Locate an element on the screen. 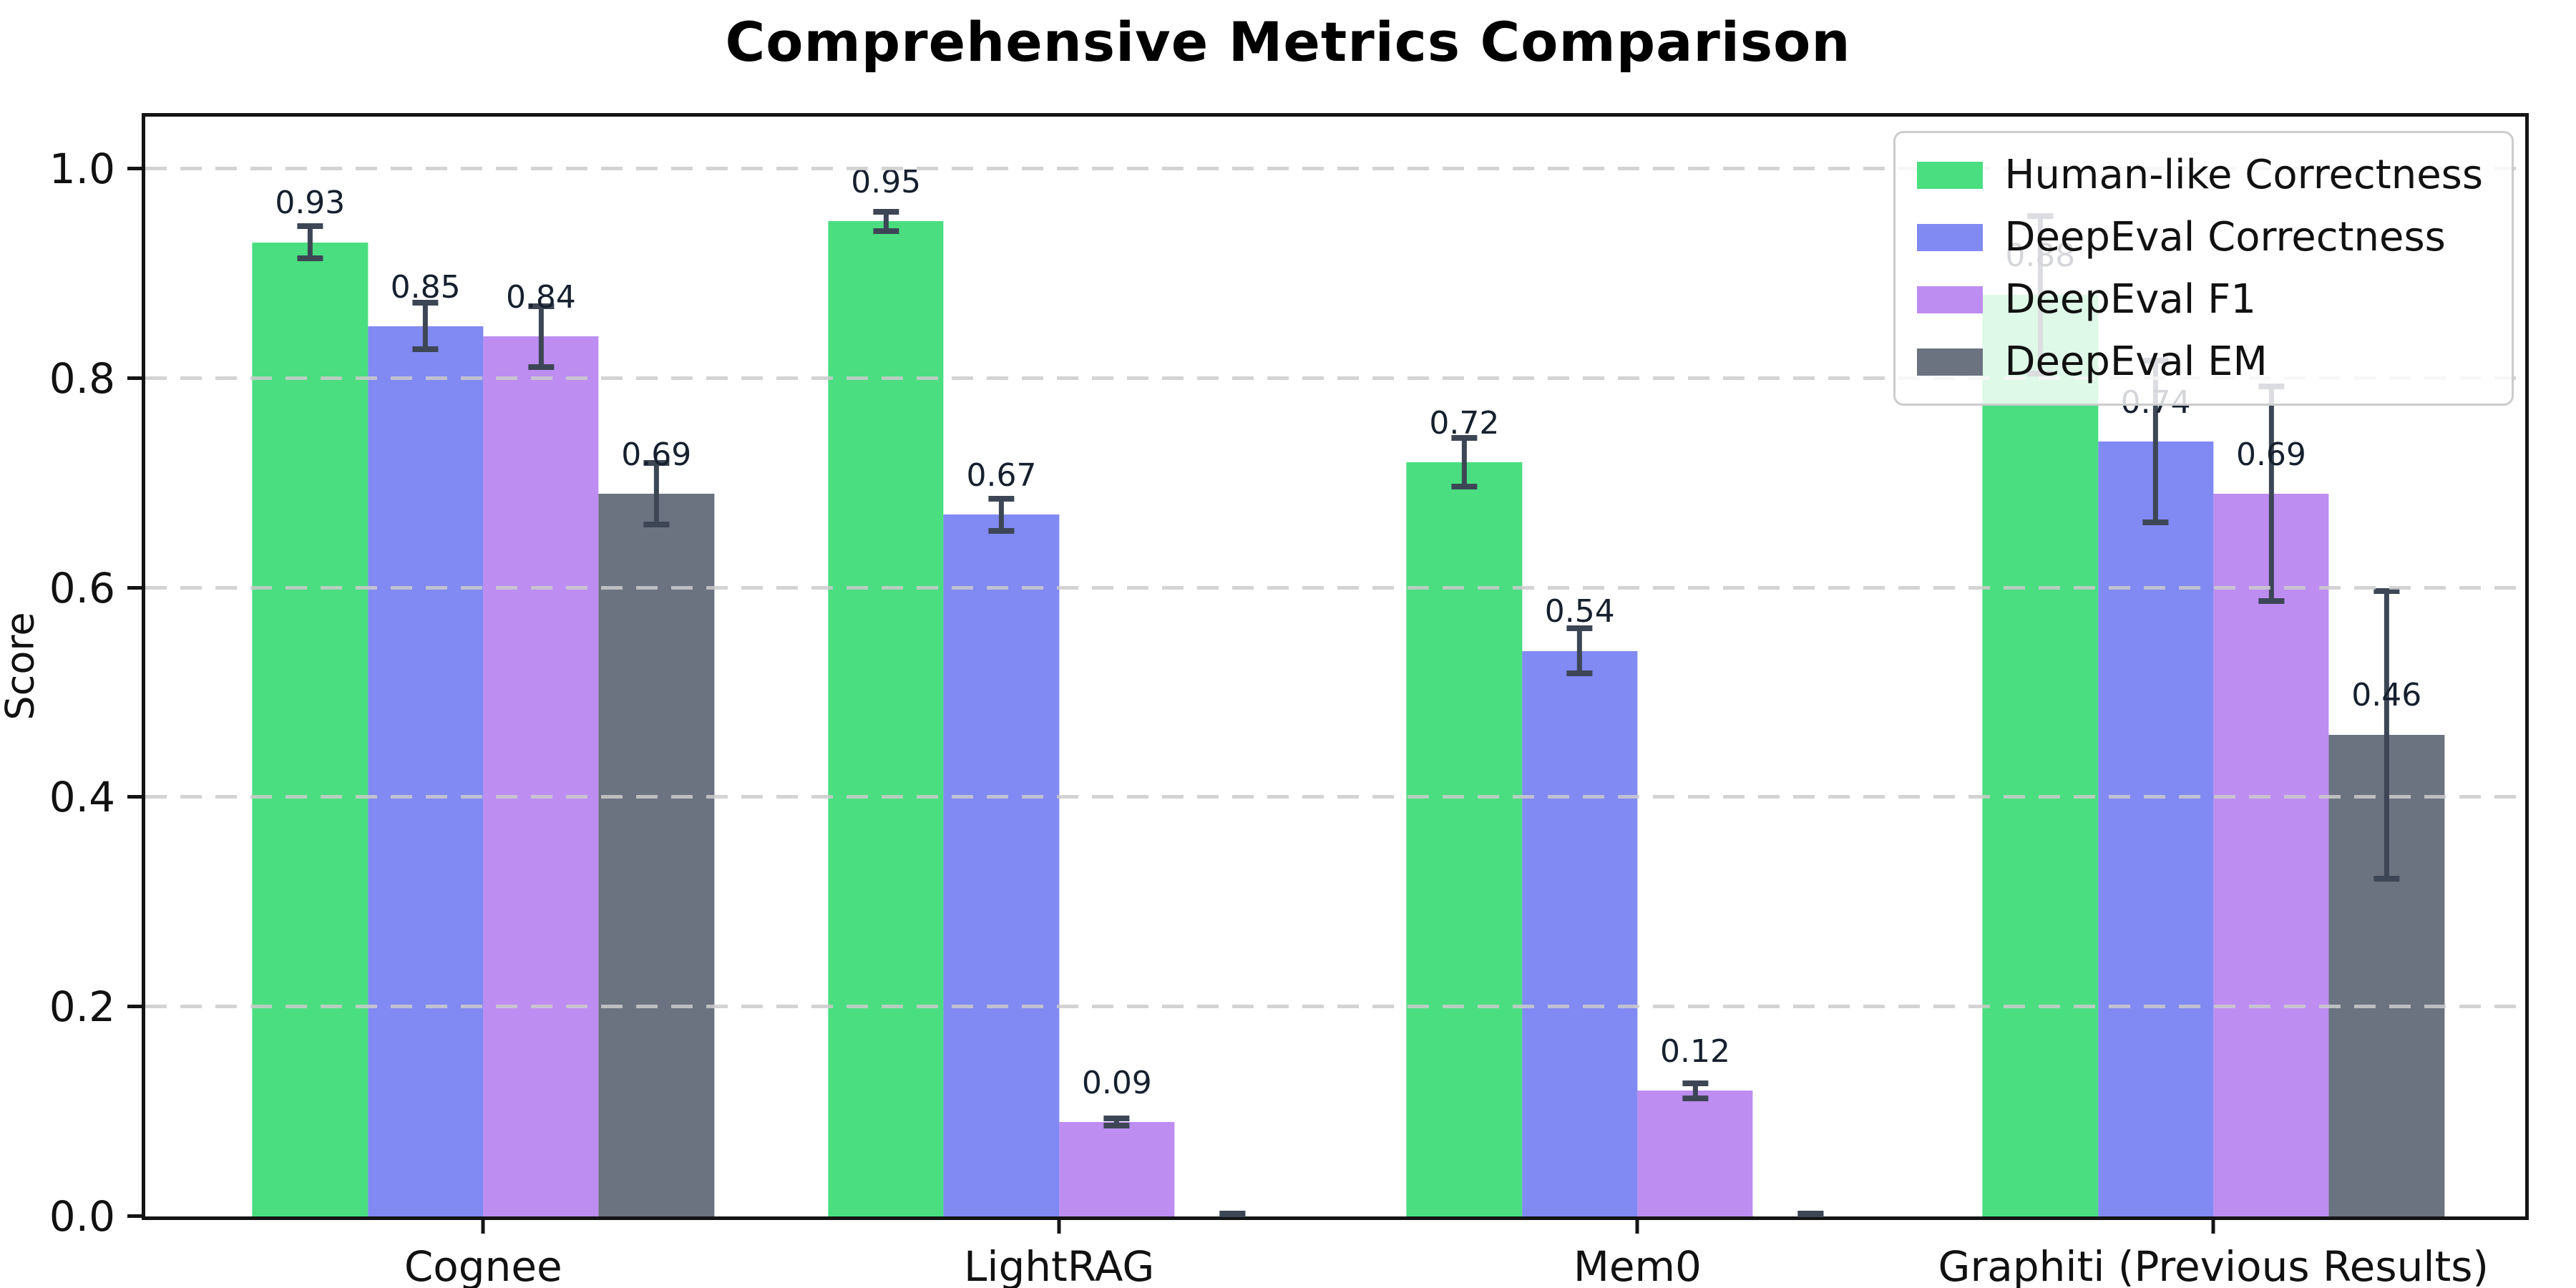 Image resolution: width=2576 pixels, height=1288 pixels. y-tick-label-0.8: 0.8 is located at coordinates (82, 378).